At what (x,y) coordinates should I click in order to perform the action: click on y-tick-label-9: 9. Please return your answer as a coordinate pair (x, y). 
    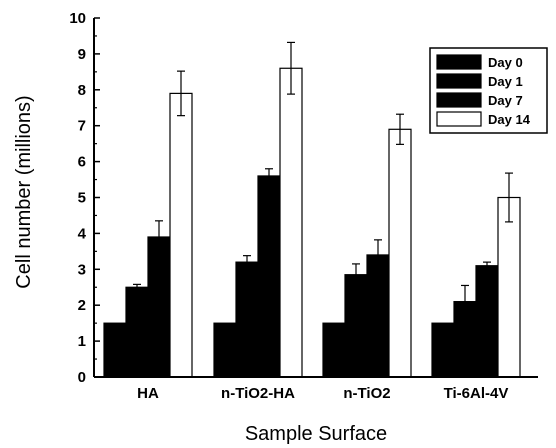
    Looking at the image, I should click on (82, 54).